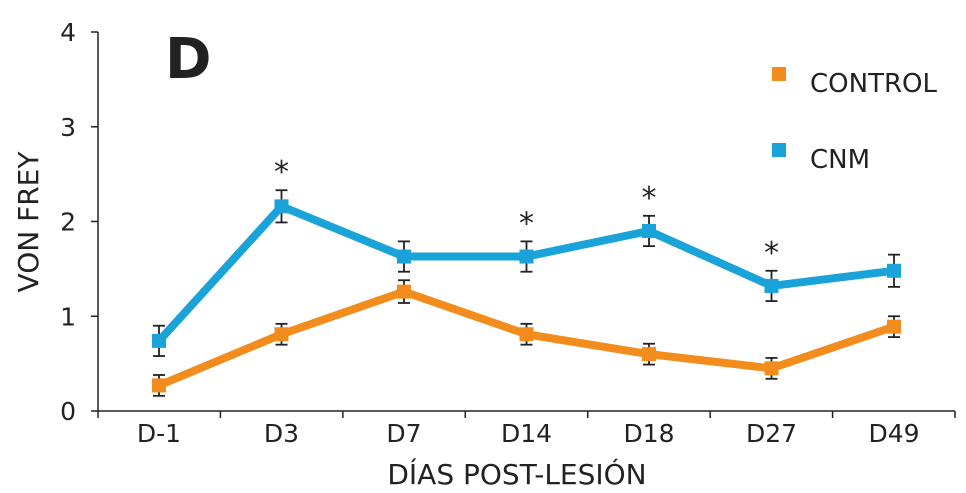  What do you see at coordinates (68, 222) in the screenshot?
I see `y-tick-label: 2` at bounding box center [68, 222].